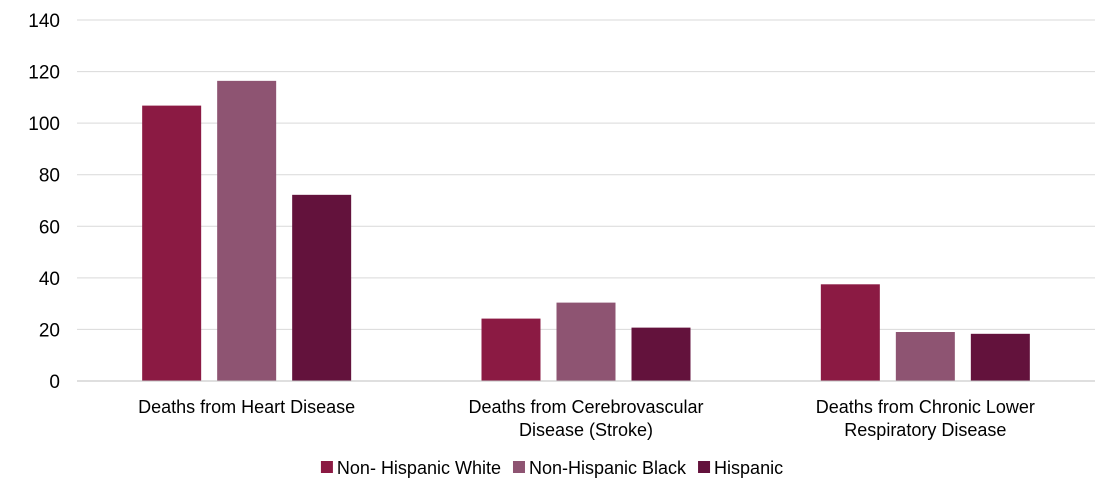  What do you see at coordinates (608, 468) in the screenshot?
I see `legend-label: Non-Hispanic Black` at bounding box center [608, 468].